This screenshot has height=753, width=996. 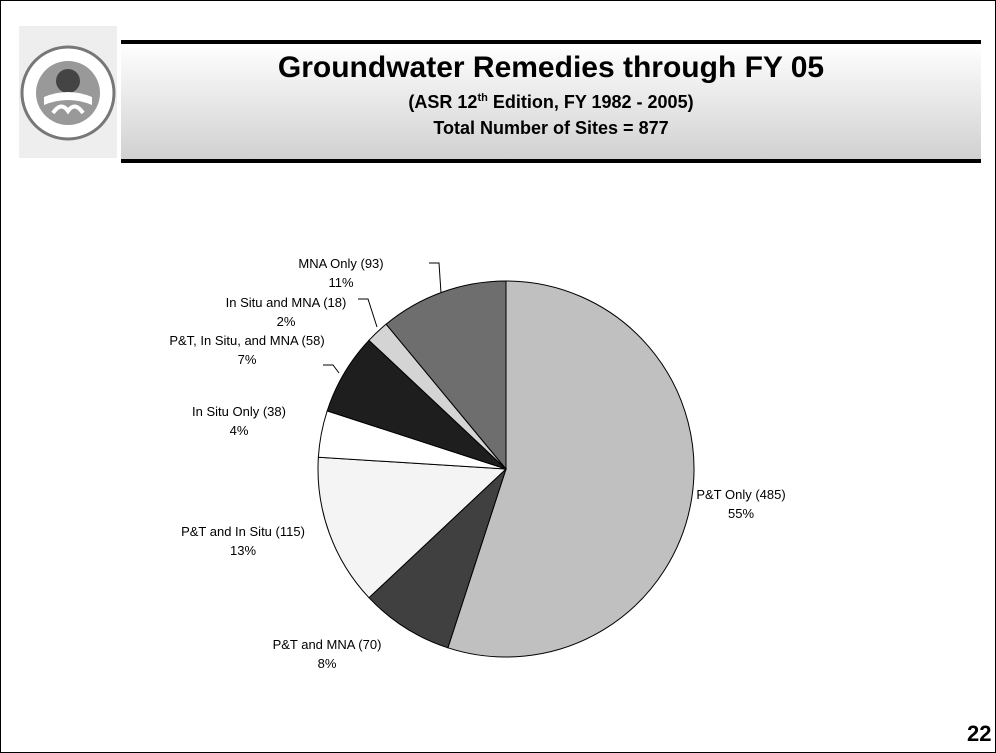 What do you see at coordinates (286, 302) in the screenshot?
I see `category-label: In Situ and MNA (18)` at bounding box center [286, 302].